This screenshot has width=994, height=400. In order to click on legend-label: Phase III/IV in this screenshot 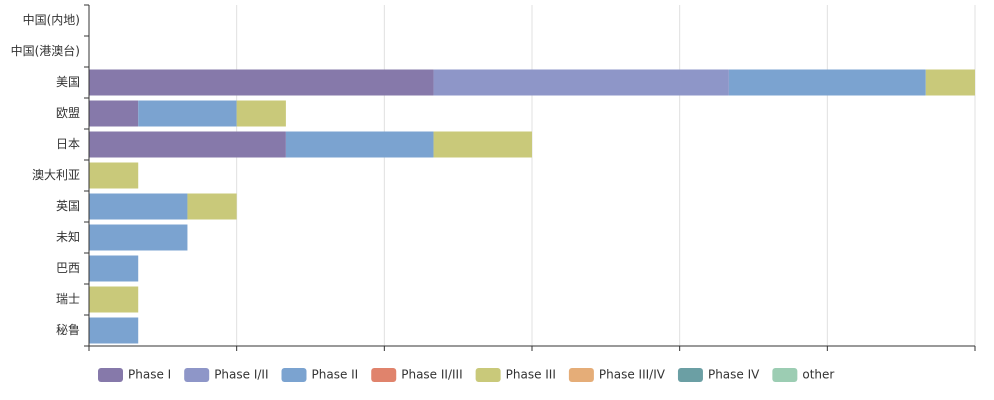, I will do `click(632, 375)`.